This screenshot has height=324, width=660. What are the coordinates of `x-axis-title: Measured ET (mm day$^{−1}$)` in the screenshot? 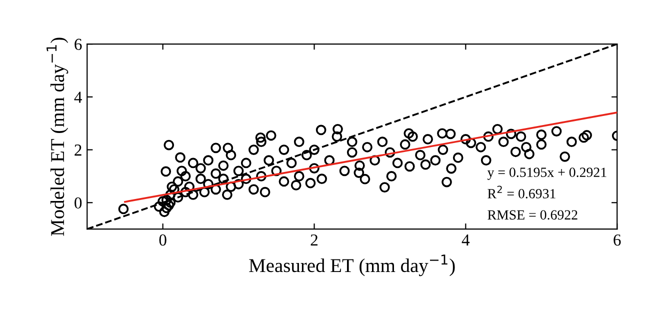 It's located at (352, 265).